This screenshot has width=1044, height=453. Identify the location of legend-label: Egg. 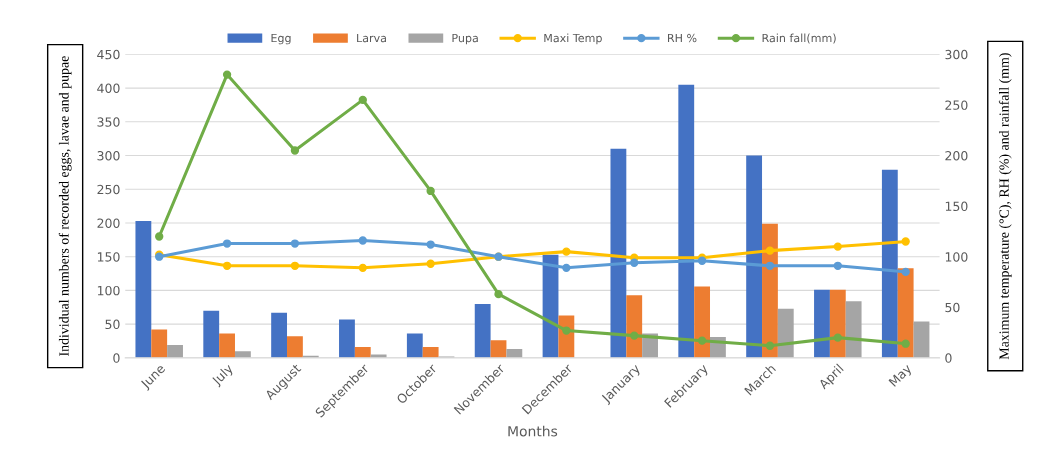
(281, 39).